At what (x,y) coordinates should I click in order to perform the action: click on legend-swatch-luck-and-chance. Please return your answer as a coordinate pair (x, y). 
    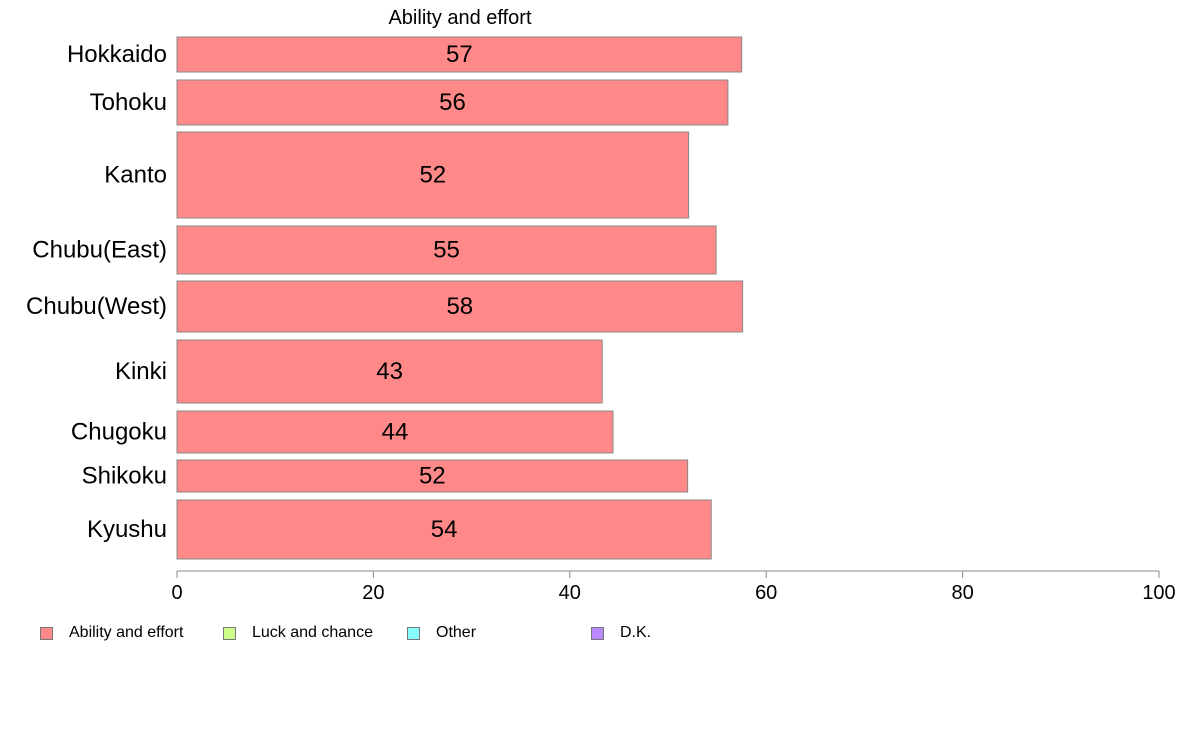
    Looking at the image, I should click on (229, 633).